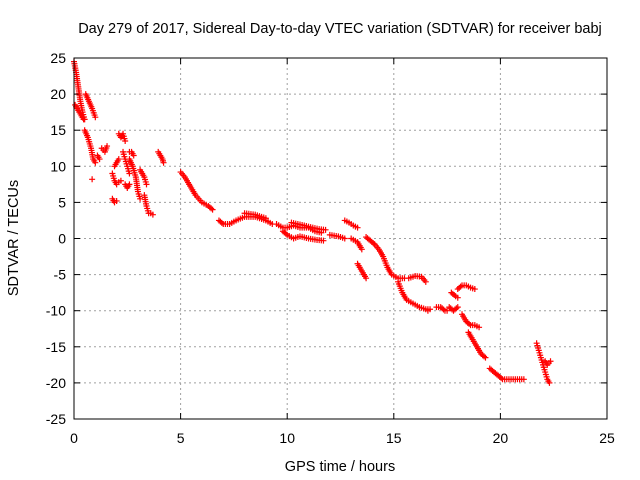  What do you see at coordinates (58, 130) in the screenshot?
I see `y-tick-label: 15` at bounding box center [58, 130].